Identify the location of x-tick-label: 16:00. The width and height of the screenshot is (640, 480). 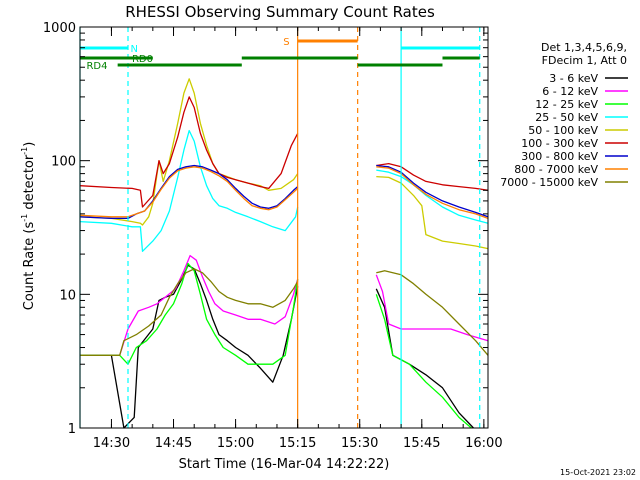
(483, 443).